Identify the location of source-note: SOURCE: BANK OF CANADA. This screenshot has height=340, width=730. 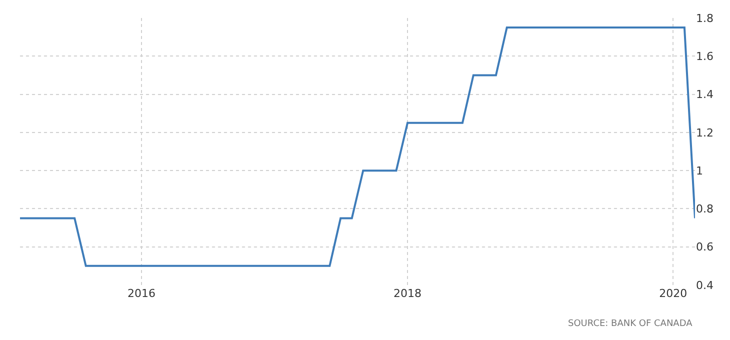
(631, 324).